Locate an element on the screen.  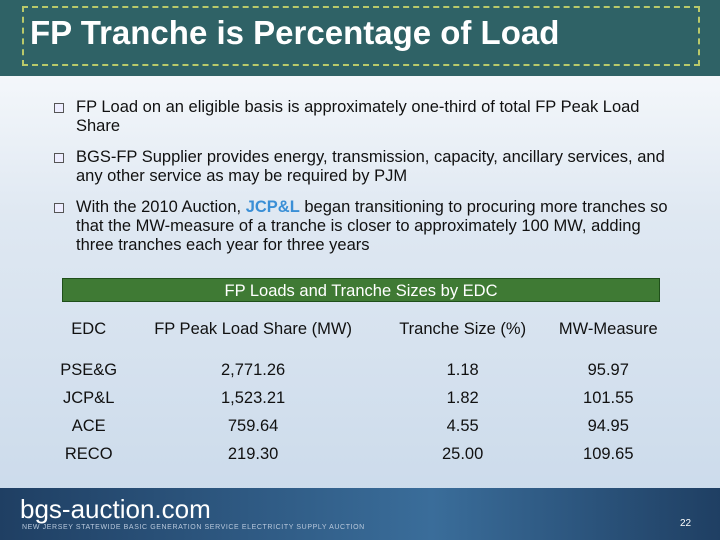
table-cell: 1.18 is located at coordinates (462, 369).